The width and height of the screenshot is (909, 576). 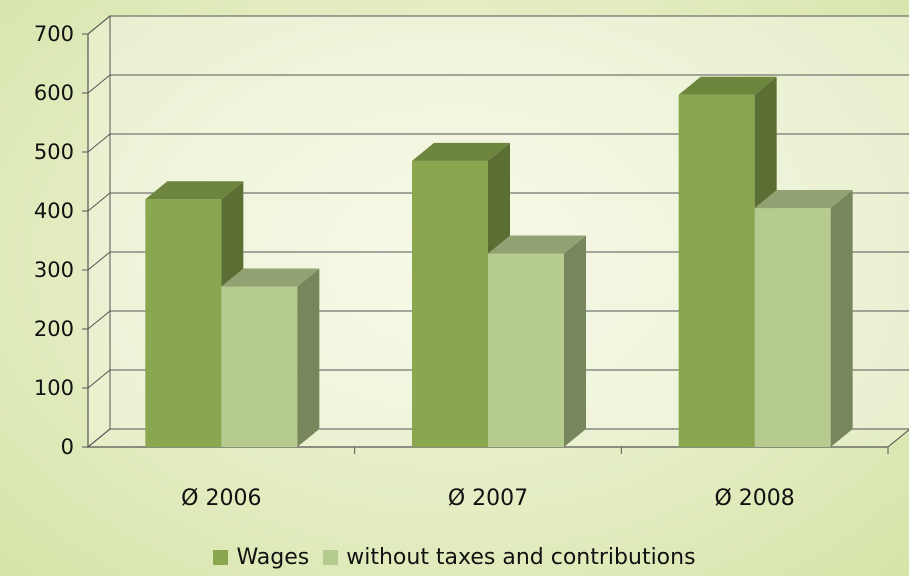 I want to click on legend: Wages without taxes and contributions, so click(x=454, y=557).